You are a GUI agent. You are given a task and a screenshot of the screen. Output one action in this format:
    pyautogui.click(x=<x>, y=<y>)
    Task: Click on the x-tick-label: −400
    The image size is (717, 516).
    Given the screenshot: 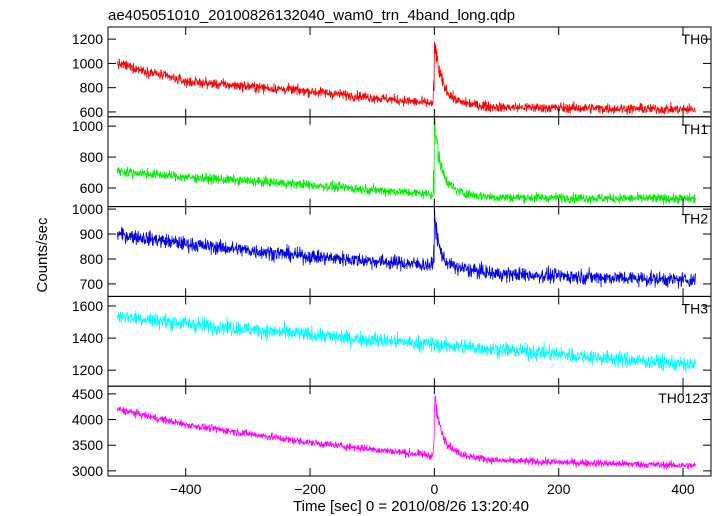 What is the action you would take?
    pyautogui.click(x=186, y=489)
    